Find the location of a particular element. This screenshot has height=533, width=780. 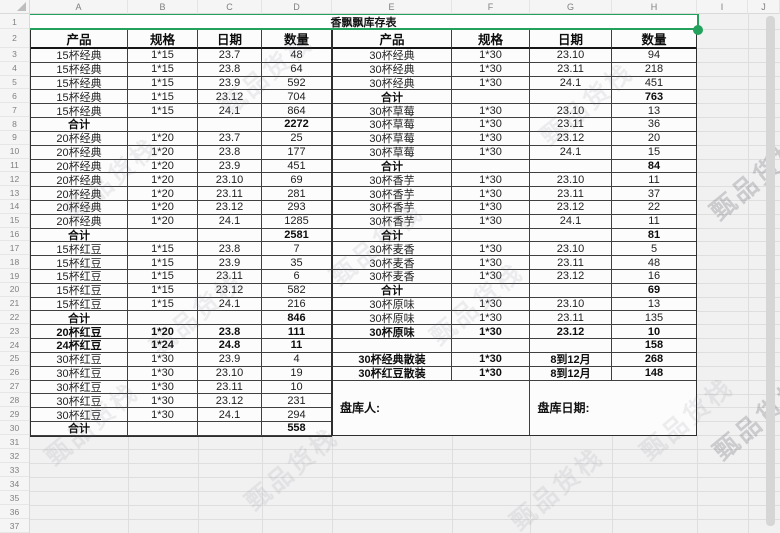

cell-date: 23.8 is located at coordinates (230, 249).